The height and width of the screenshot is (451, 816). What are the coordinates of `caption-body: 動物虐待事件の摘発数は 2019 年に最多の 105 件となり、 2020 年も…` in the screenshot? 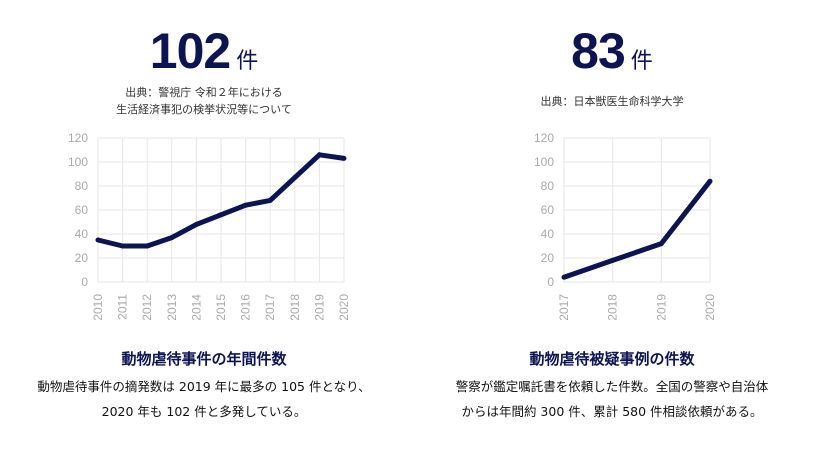 It's located at (204, 399).